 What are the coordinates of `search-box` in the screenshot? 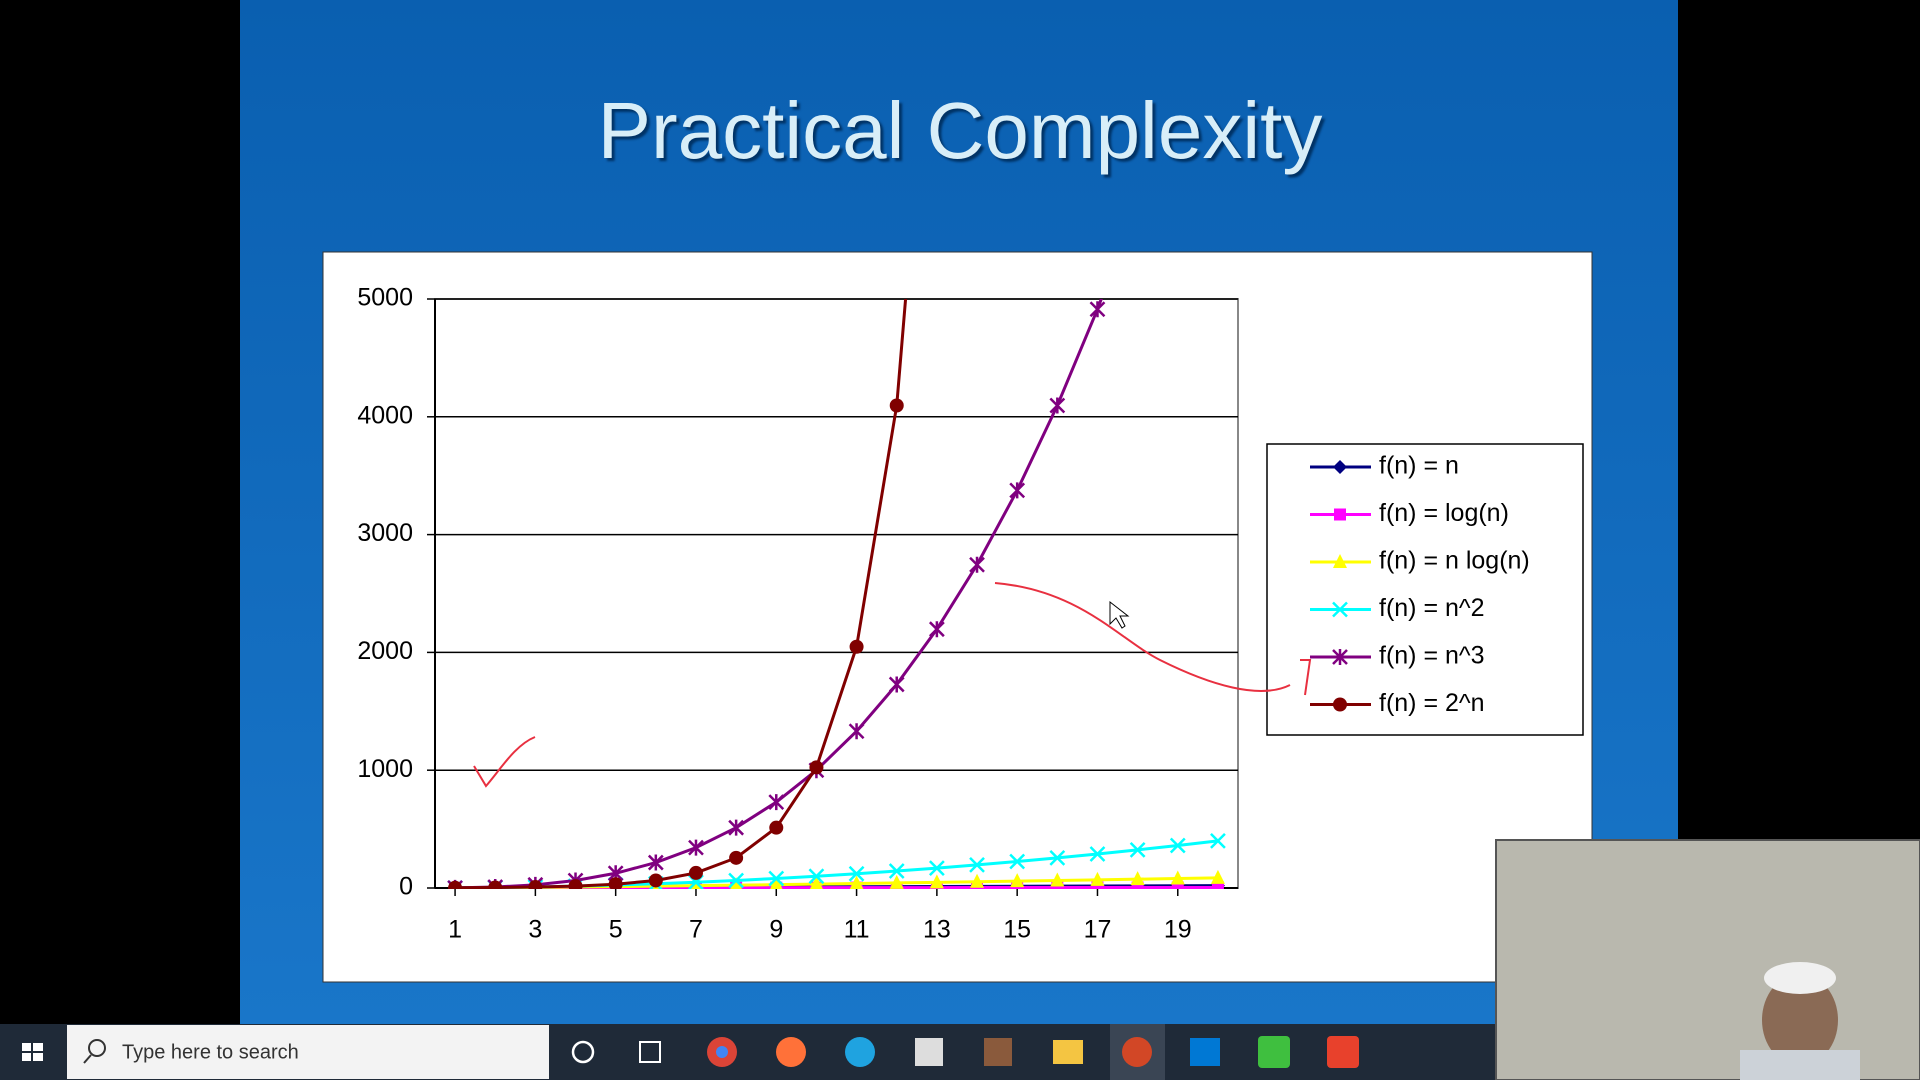 It's located at (308, 1052).